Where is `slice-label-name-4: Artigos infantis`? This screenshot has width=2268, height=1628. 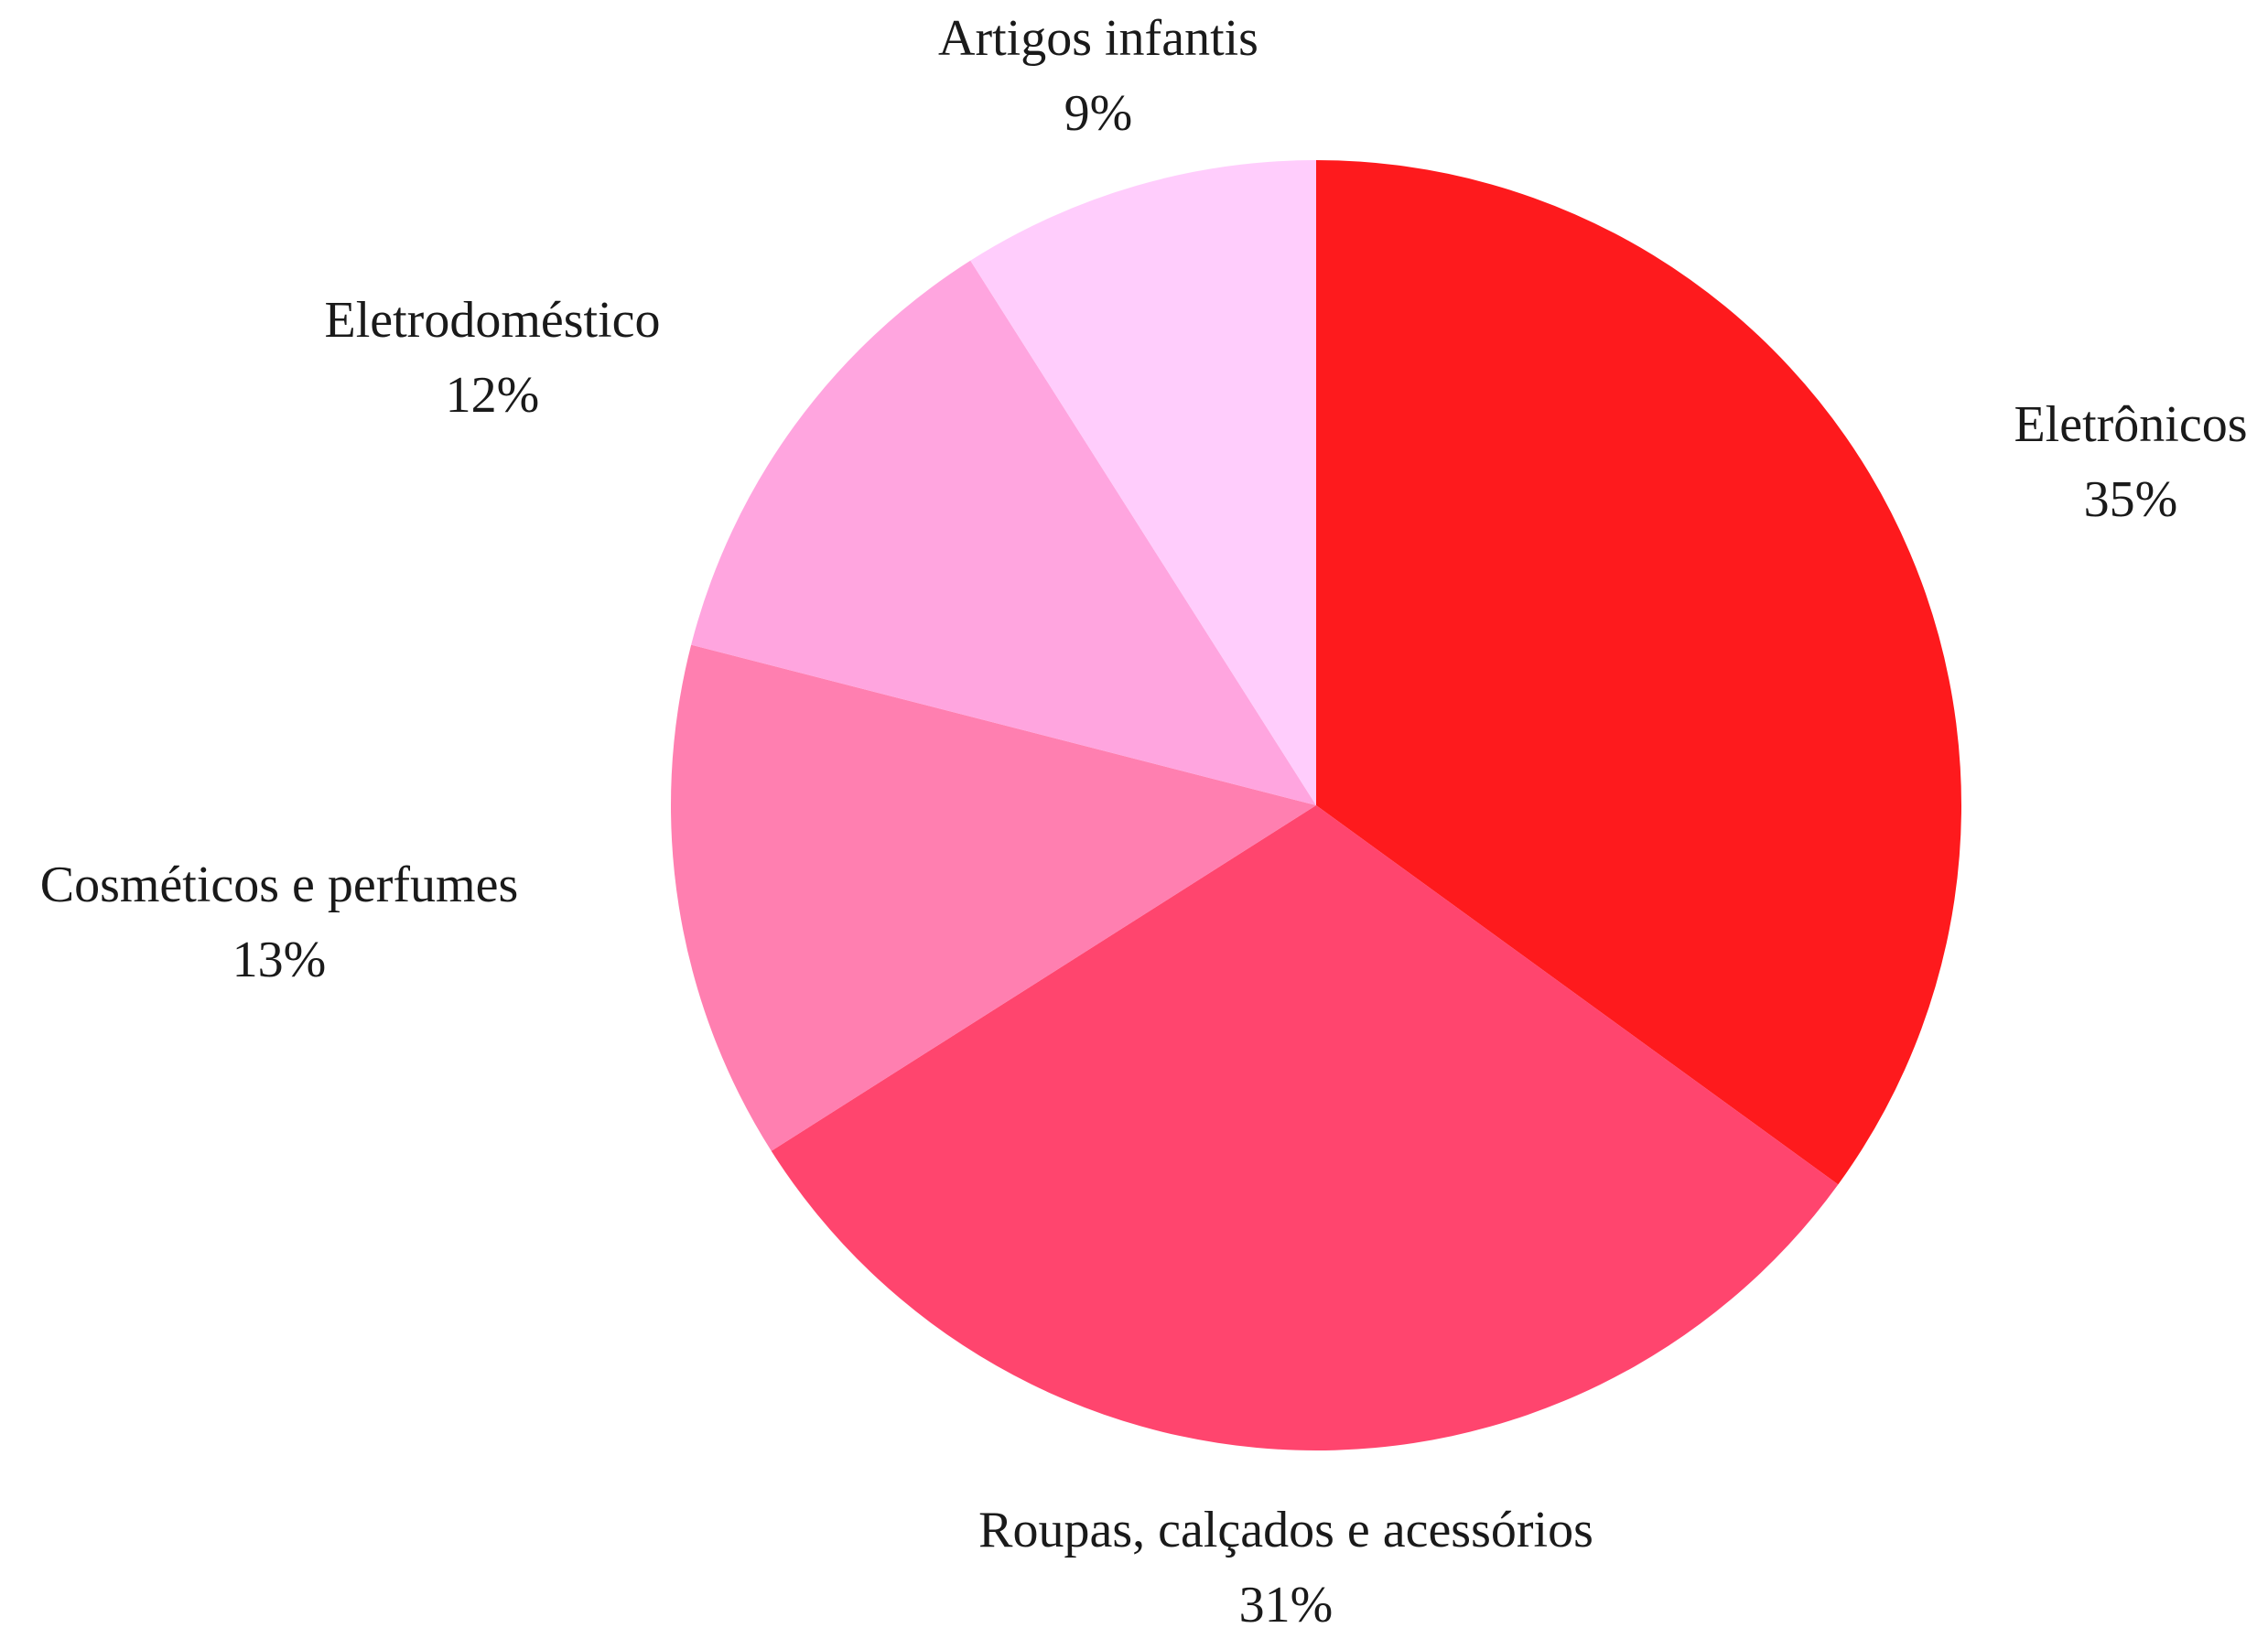 slice-label-name-4: Artigos infantis is located at coordinates (1098, 38).